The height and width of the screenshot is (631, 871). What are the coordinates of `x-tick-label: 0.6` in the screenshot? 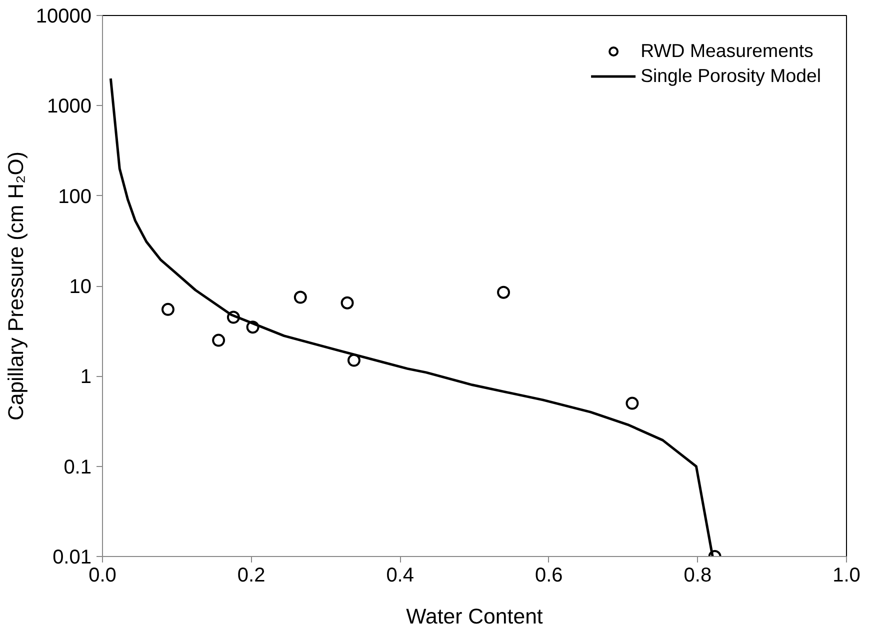 It's located at (549, 575).